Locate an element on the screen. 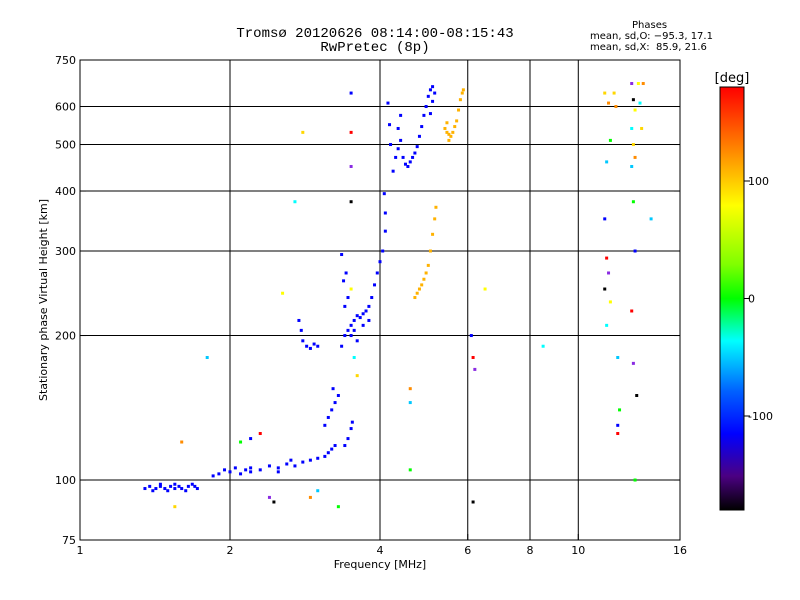  x-tick-label: 2 is located at coordinates (230, 550).